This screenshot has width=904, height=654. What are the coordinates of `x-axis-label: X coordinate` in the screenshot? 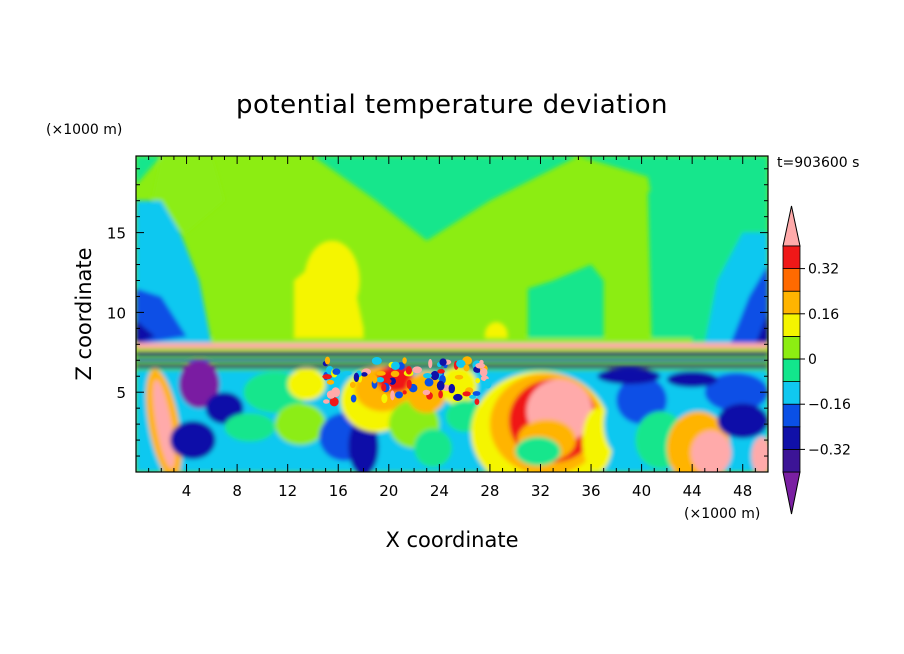 It's located at (451, 540).